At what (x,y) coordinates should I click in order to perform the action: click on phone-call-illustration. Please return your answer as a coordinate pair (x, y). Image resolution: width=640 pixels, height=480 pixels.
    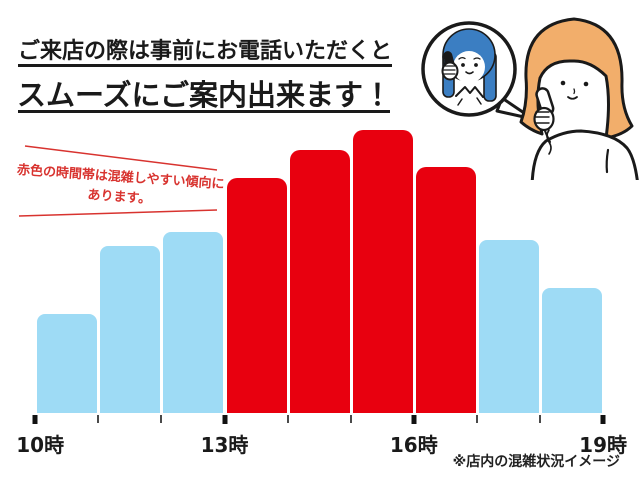
    Looking at the image, I should click on (530, 98).